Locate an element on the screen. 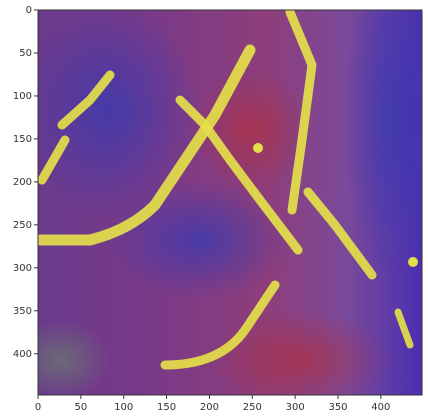  y-tick-label: 400 is located at coordinates (22, 354).